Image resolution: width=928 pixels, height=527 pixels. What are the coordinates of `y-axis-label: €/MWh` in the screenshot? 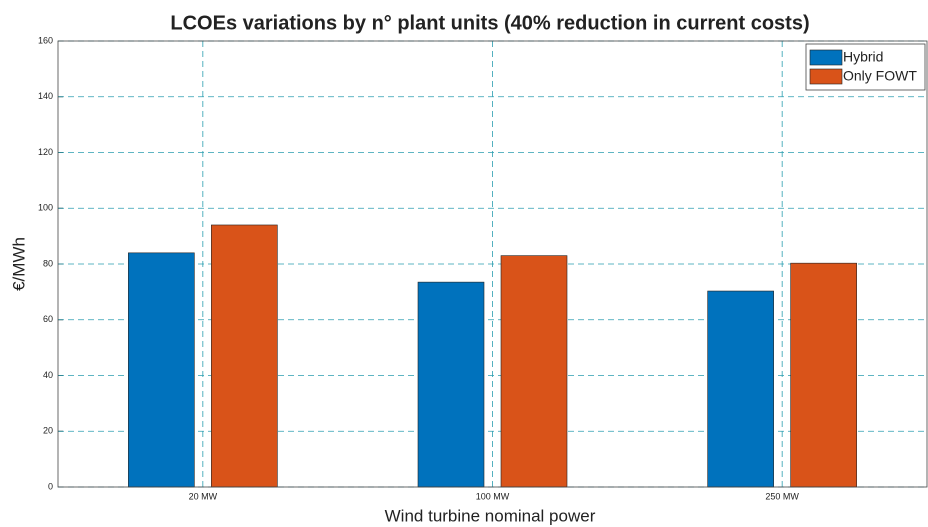 It's located at (18, 264).